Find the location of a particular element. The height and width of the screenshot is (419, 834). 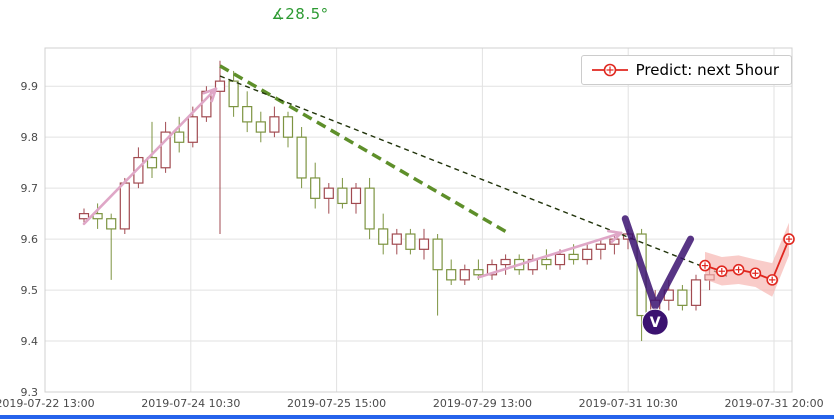

svg-text: 2019-07-24 10:30 is located at coordinates (190, 403).